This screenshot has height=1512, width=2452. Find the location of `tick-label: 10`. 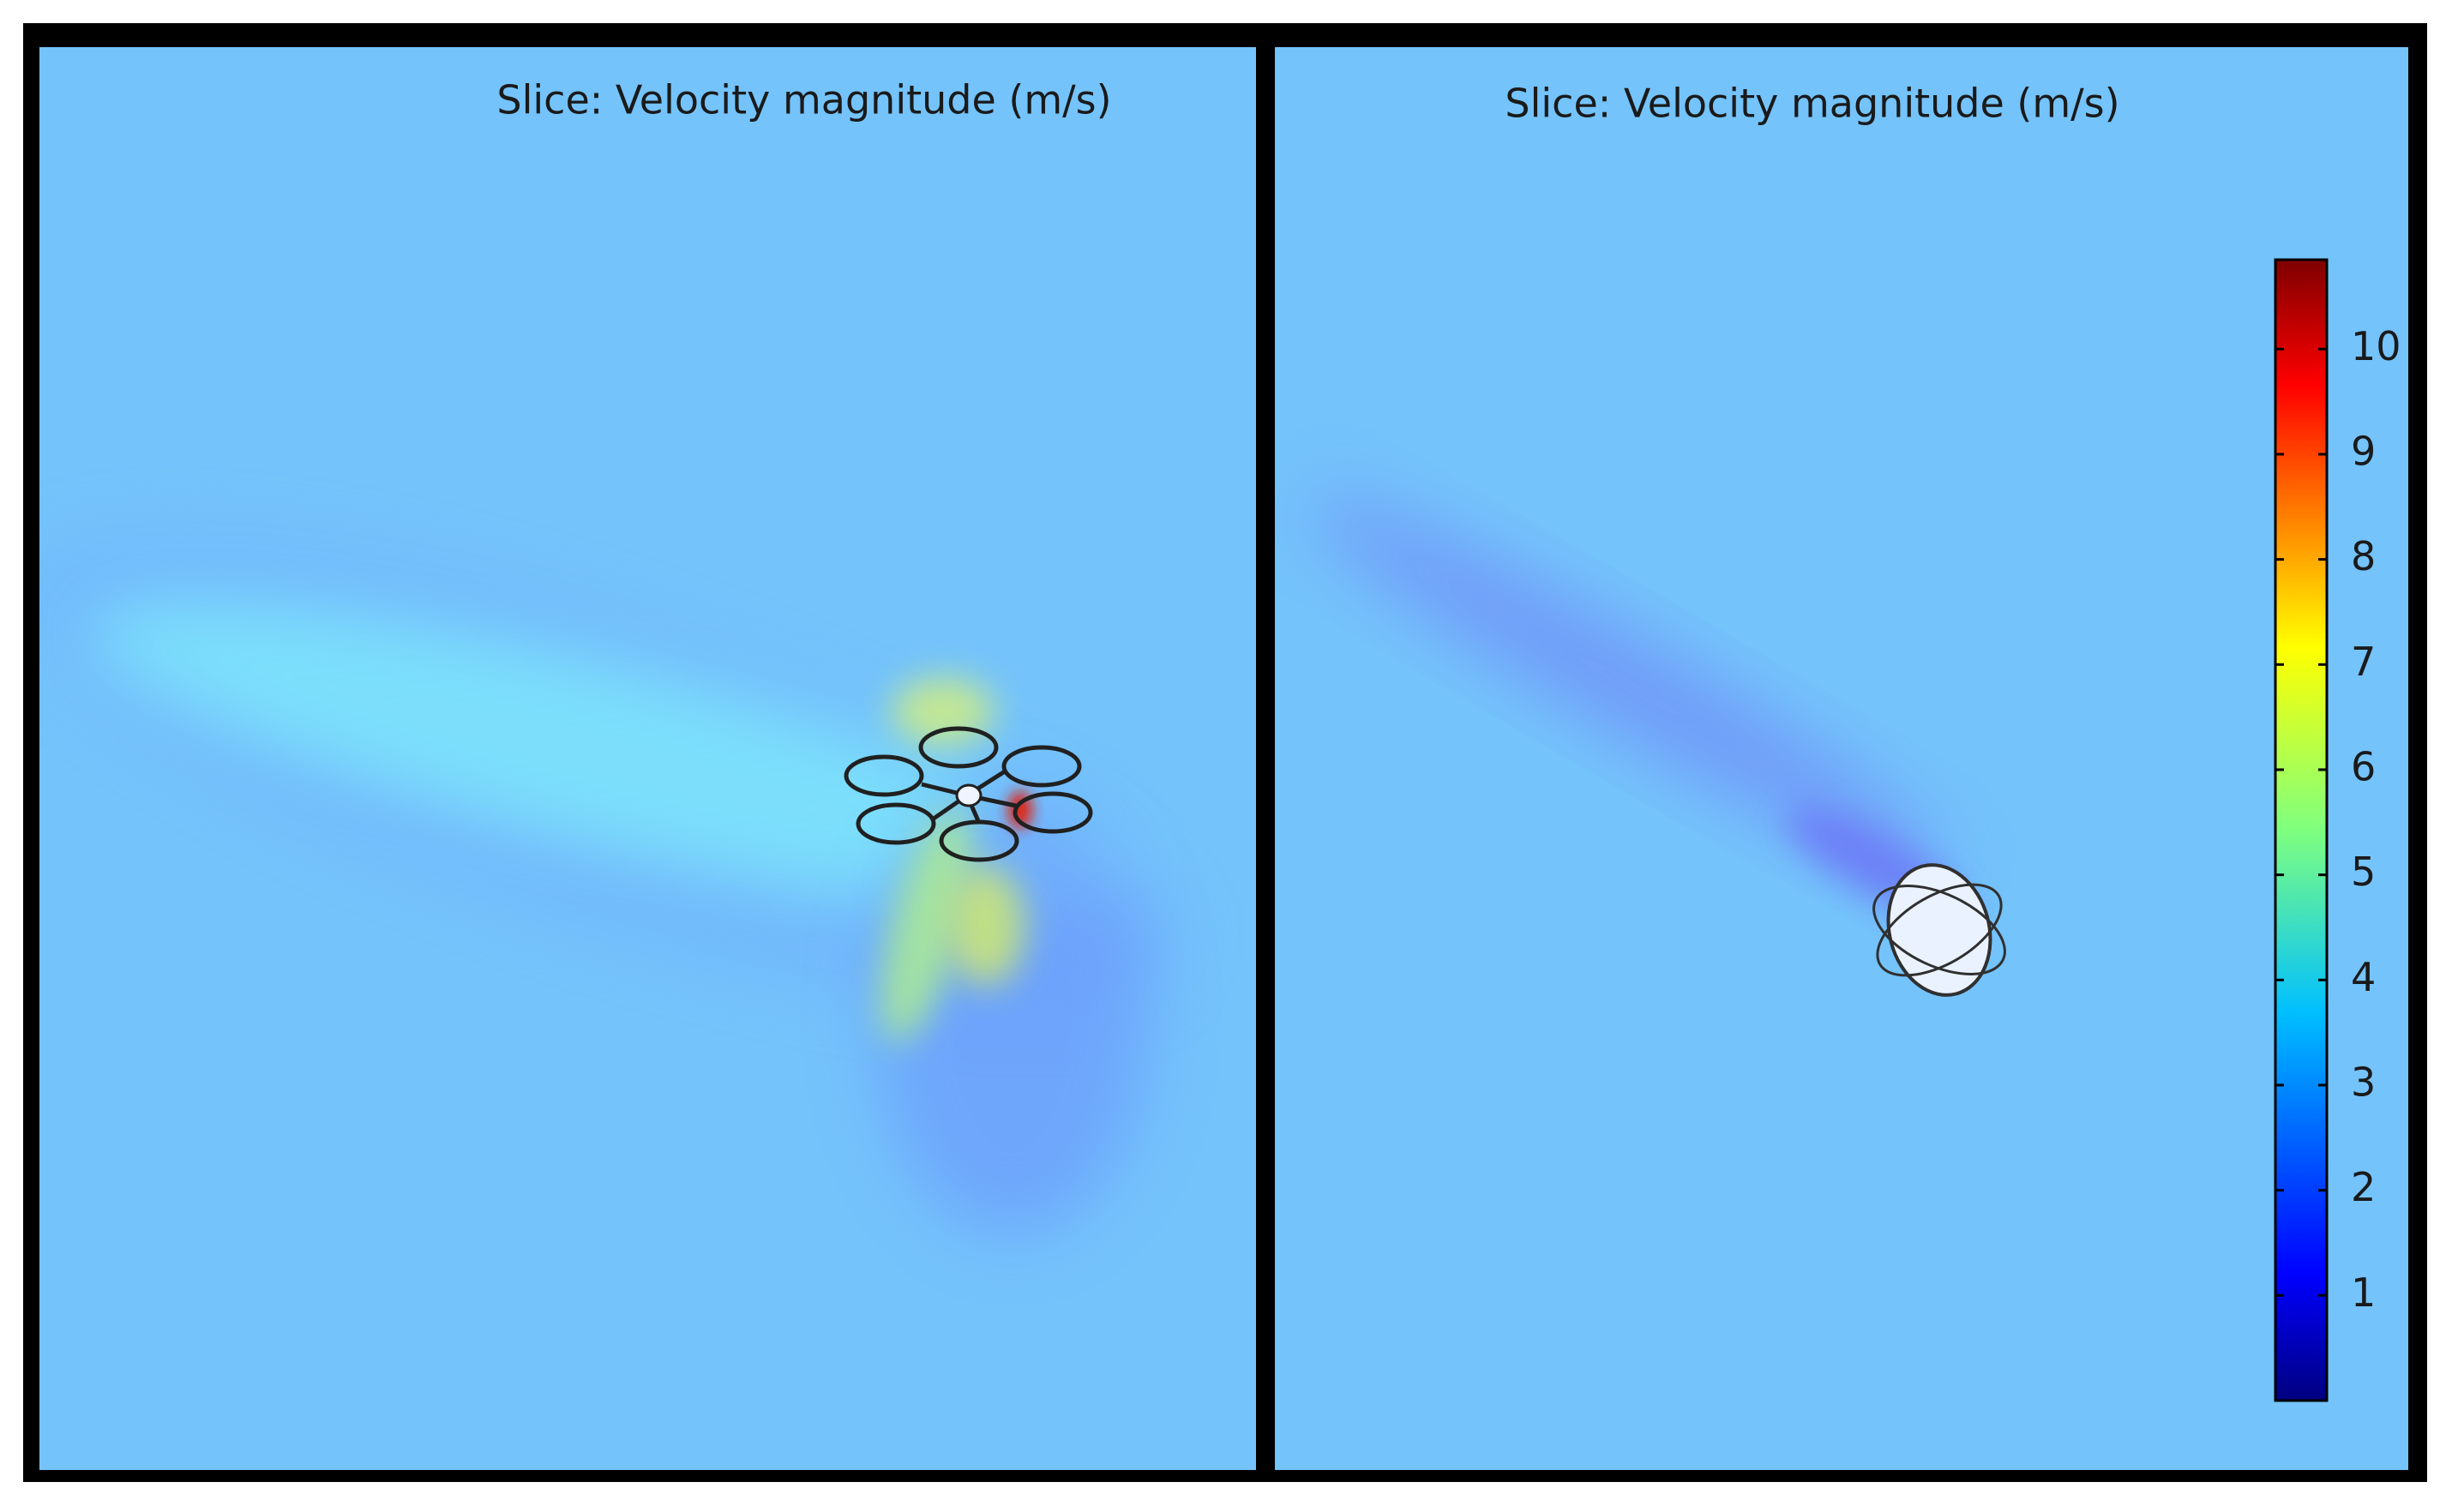

tick-label: 10 is located at coordinates (2376, 346).